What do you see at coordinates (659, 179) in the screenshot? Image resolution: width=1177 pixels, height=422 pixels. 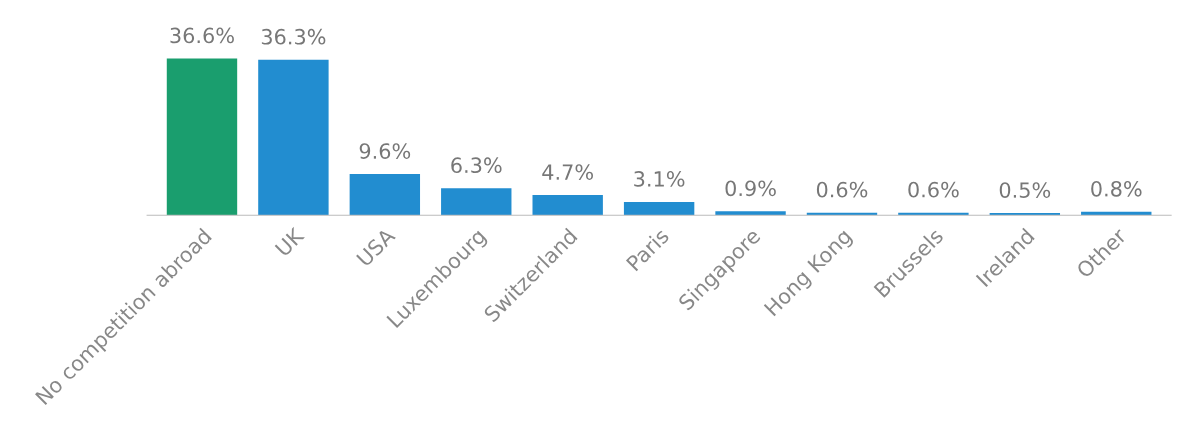 I see `data-label: 3.1%` at bounding box center [659, 179].